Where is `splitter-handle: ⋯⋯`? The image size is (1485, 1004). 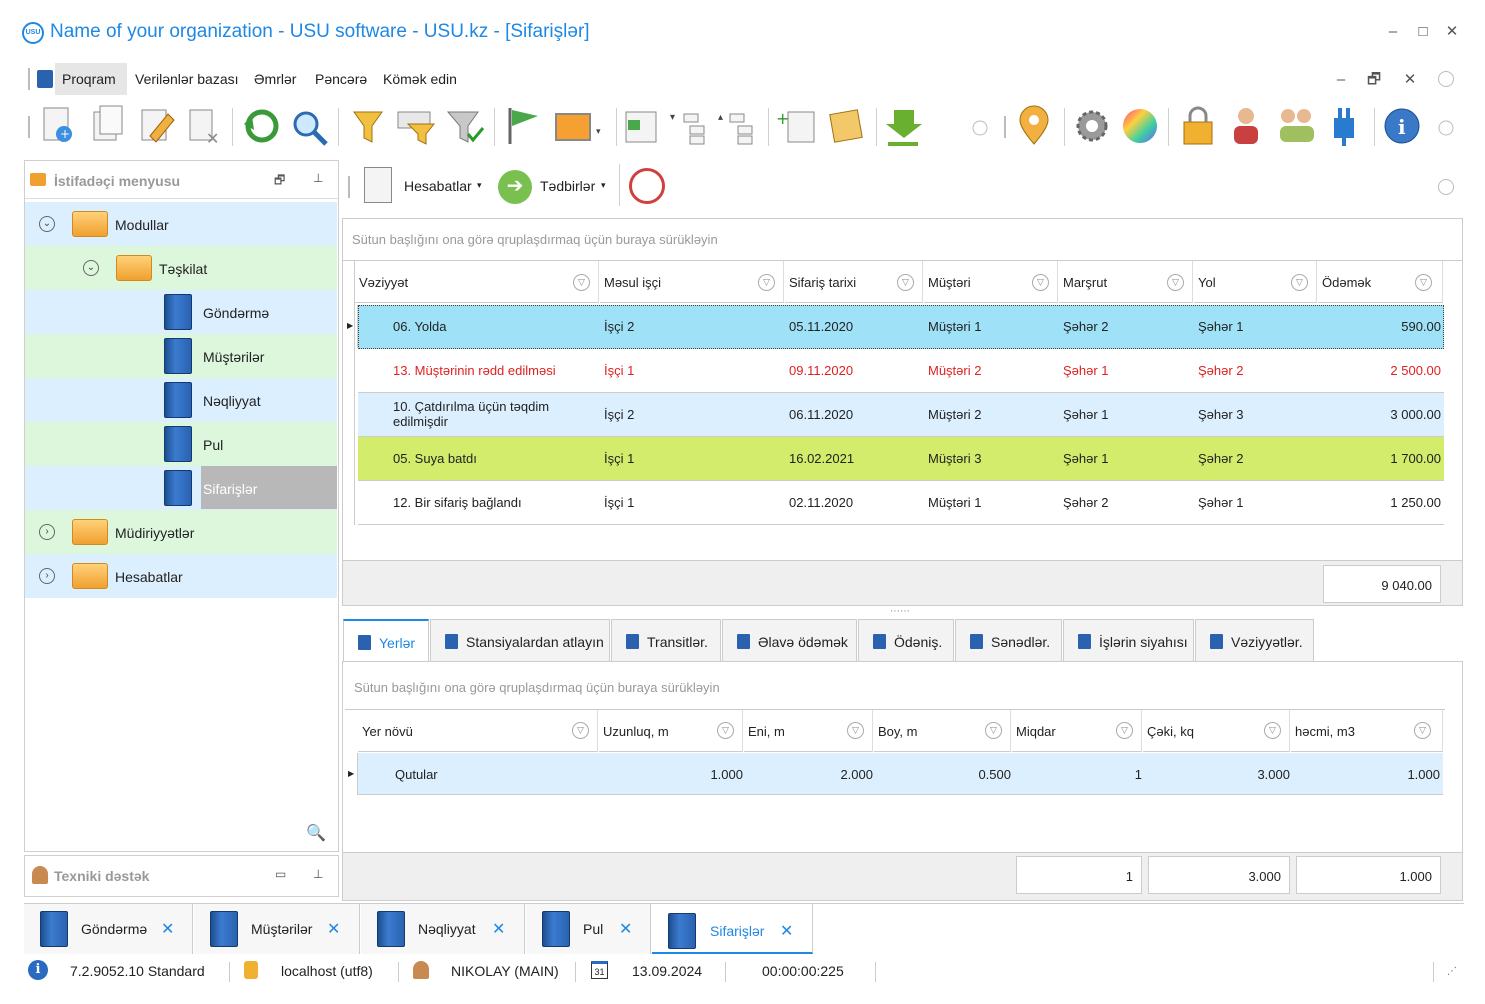
splitter-handle: ⋯⋯ is located at coordinates (900, 611).